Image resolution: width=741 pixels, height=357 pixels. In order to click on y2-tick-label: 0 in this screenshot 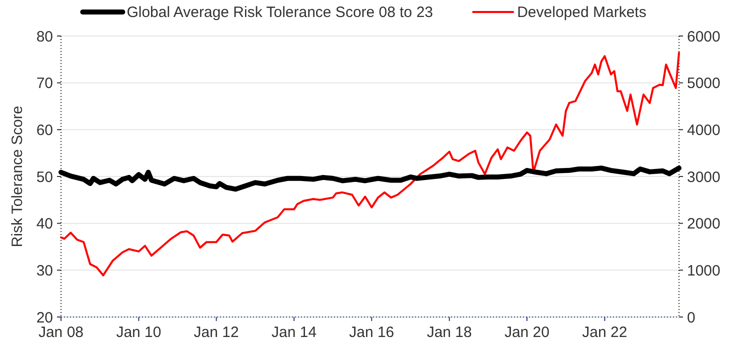, I will do `click(691, 317)`.